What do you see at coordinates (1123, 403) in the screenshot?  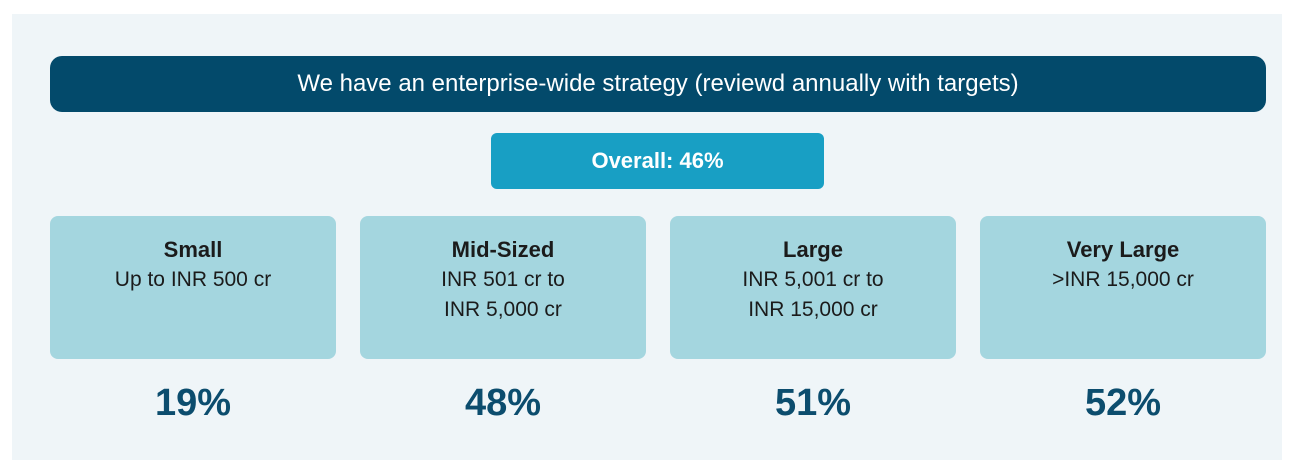 I see `segment-value: 52%` at bounding box center [1123, 403].